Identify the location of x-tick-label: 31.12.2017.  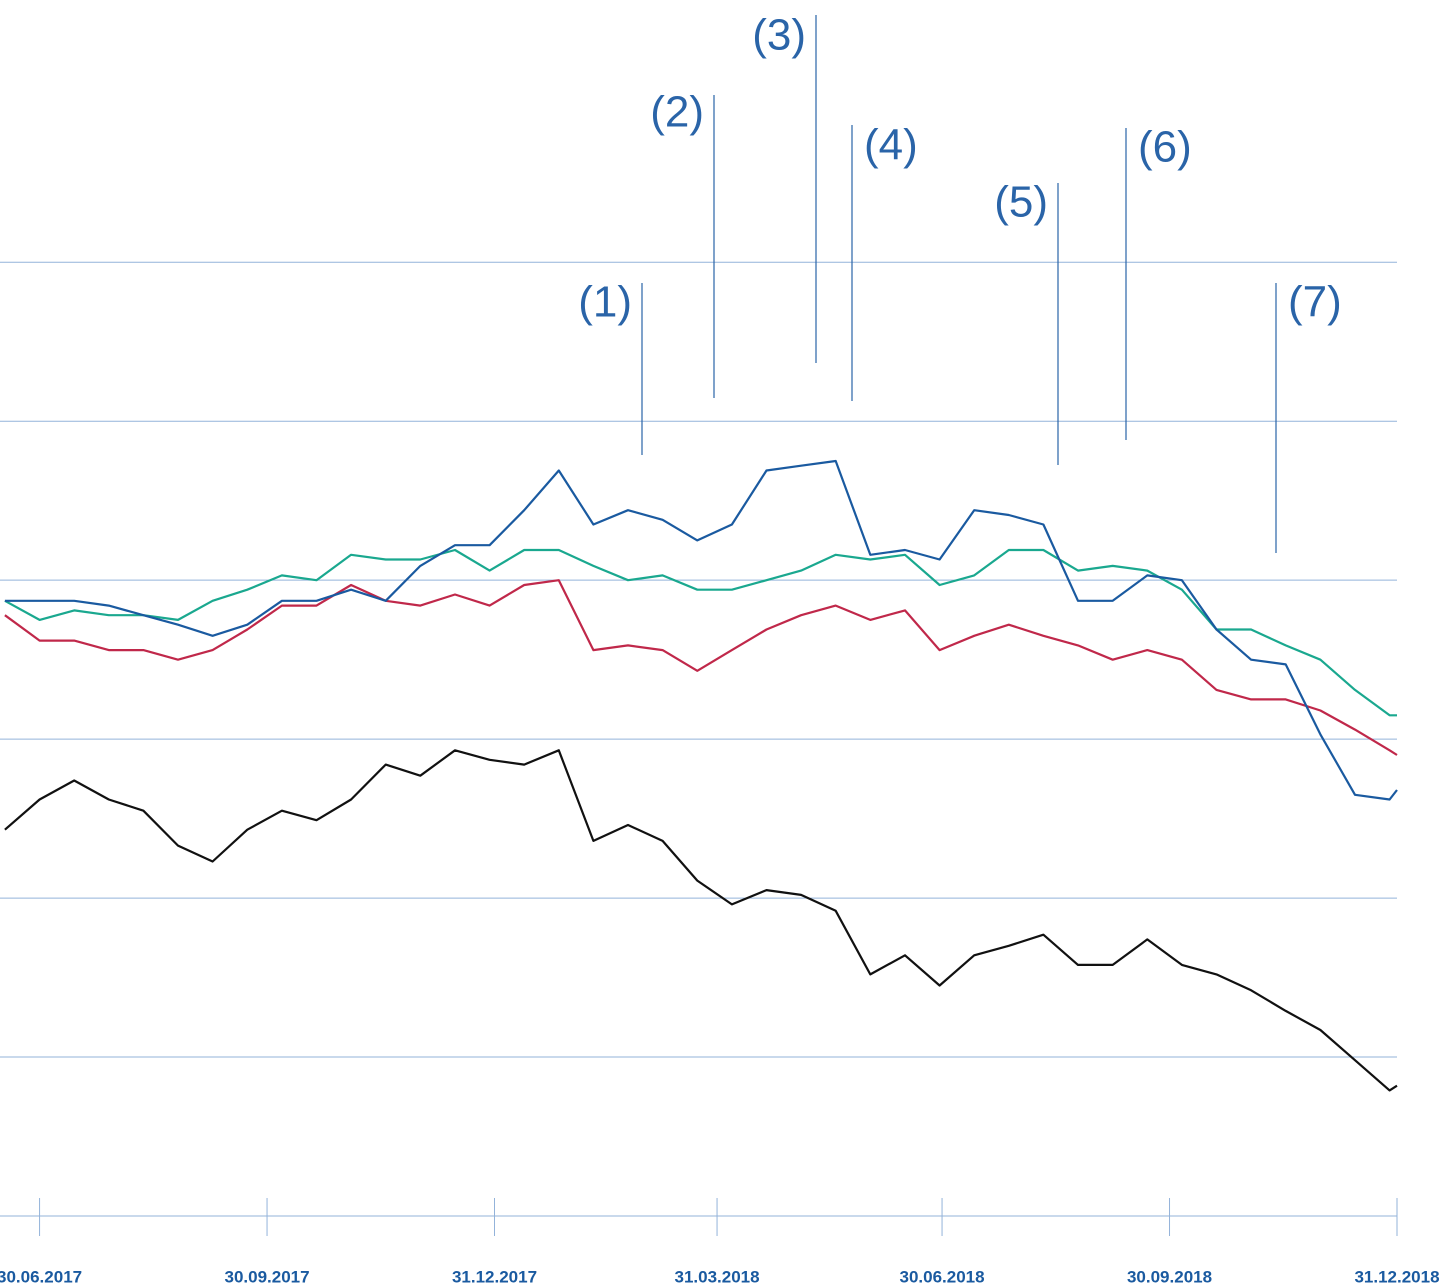
(494, 1276).